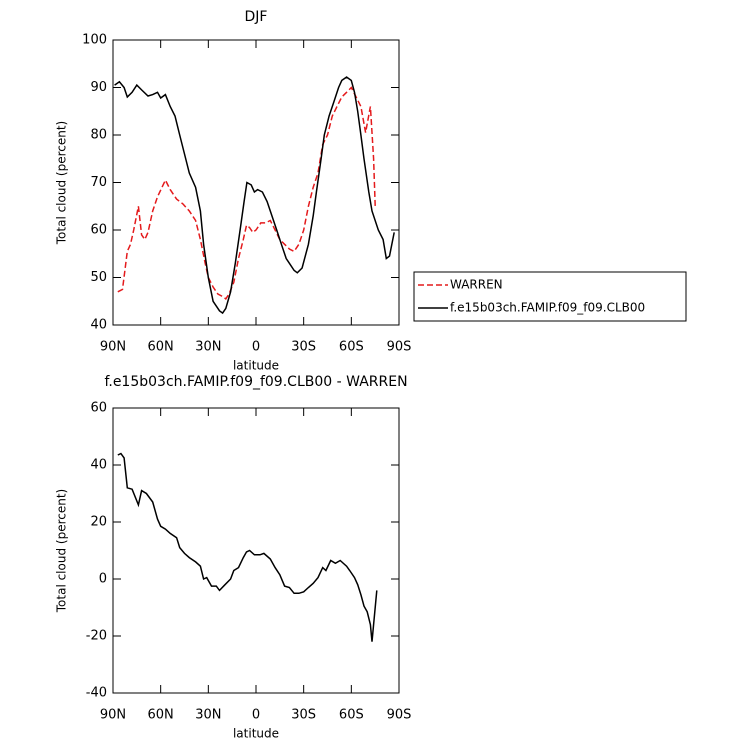  What do you see at coordinates (98, 87) in the screenshot?
I see `y-tick-label: 90` at bounding box center [98, 87].